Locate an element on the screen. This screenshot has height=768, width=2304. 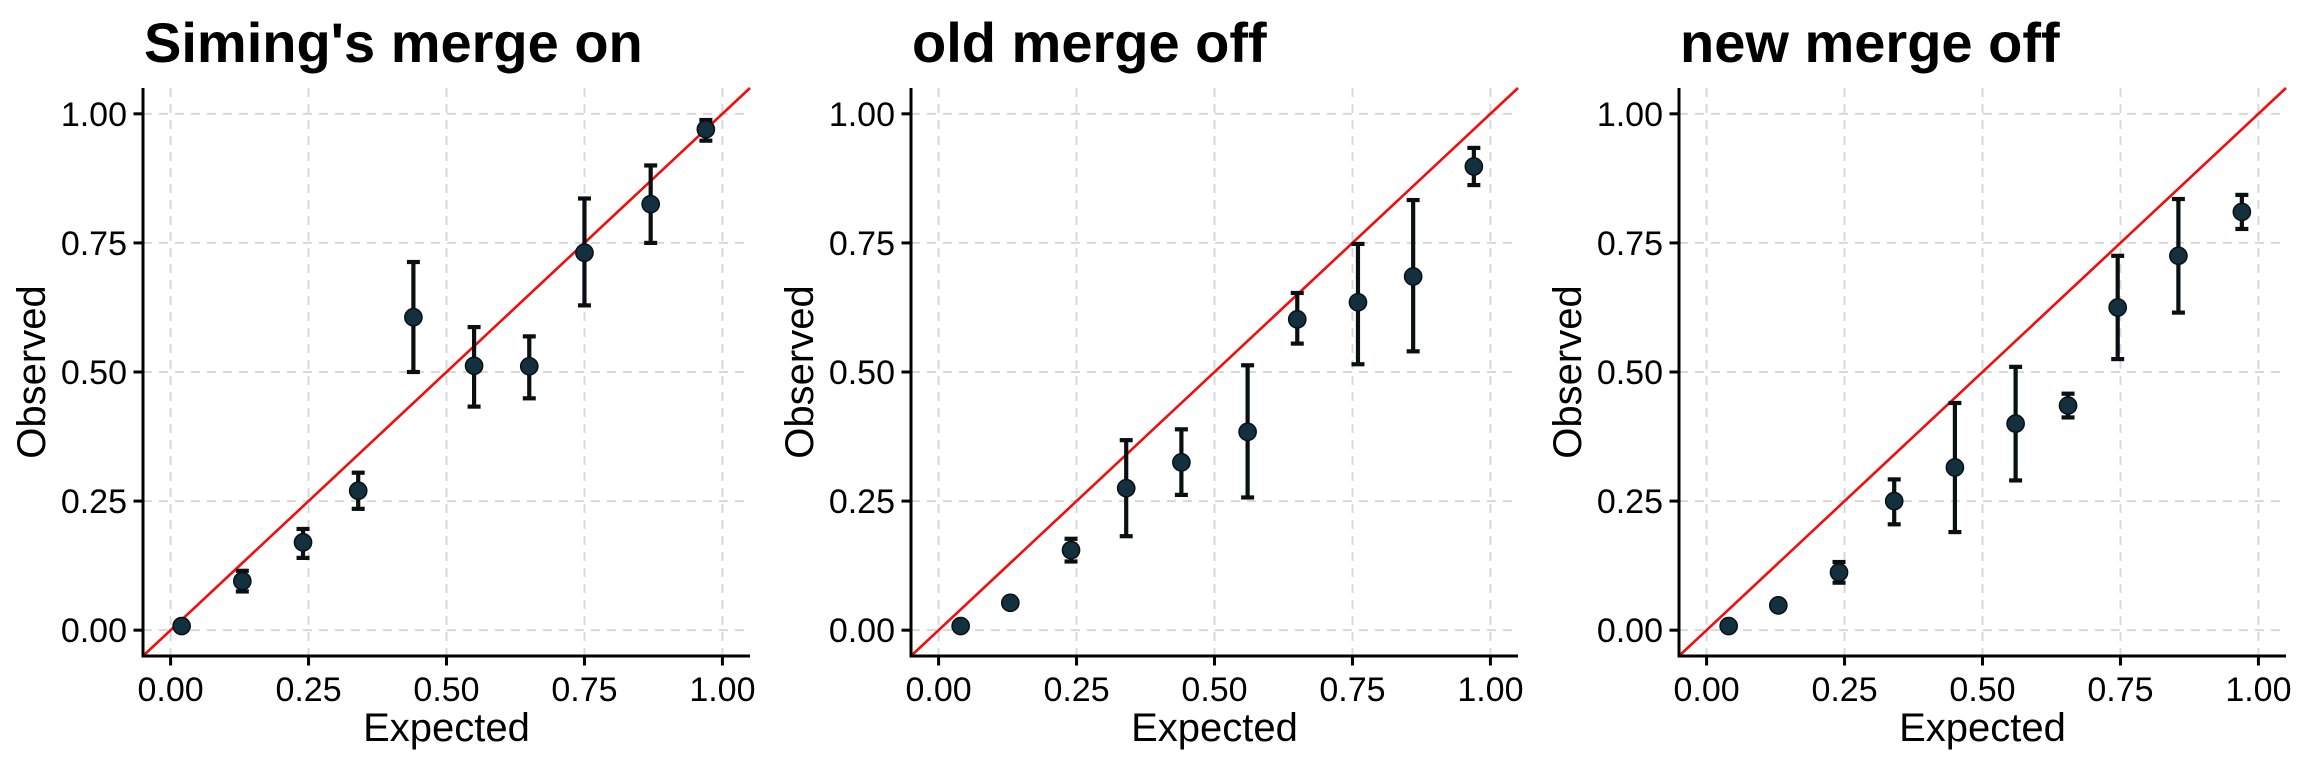
panel-title: Siming's merge on is located at coordinates (393, 42).